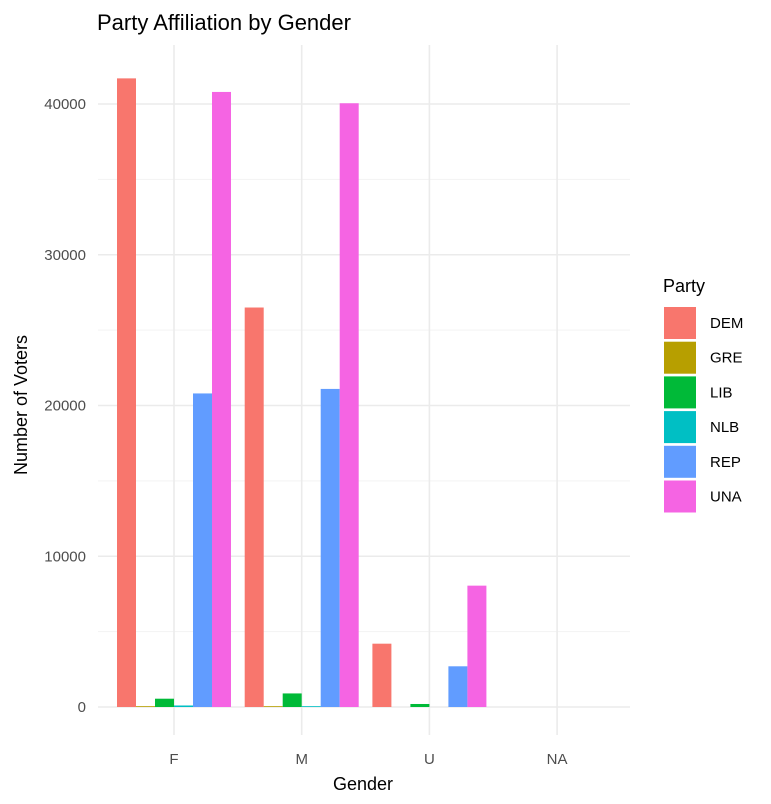  I want to click on legend-label-rep: REP, so click(725, 462).